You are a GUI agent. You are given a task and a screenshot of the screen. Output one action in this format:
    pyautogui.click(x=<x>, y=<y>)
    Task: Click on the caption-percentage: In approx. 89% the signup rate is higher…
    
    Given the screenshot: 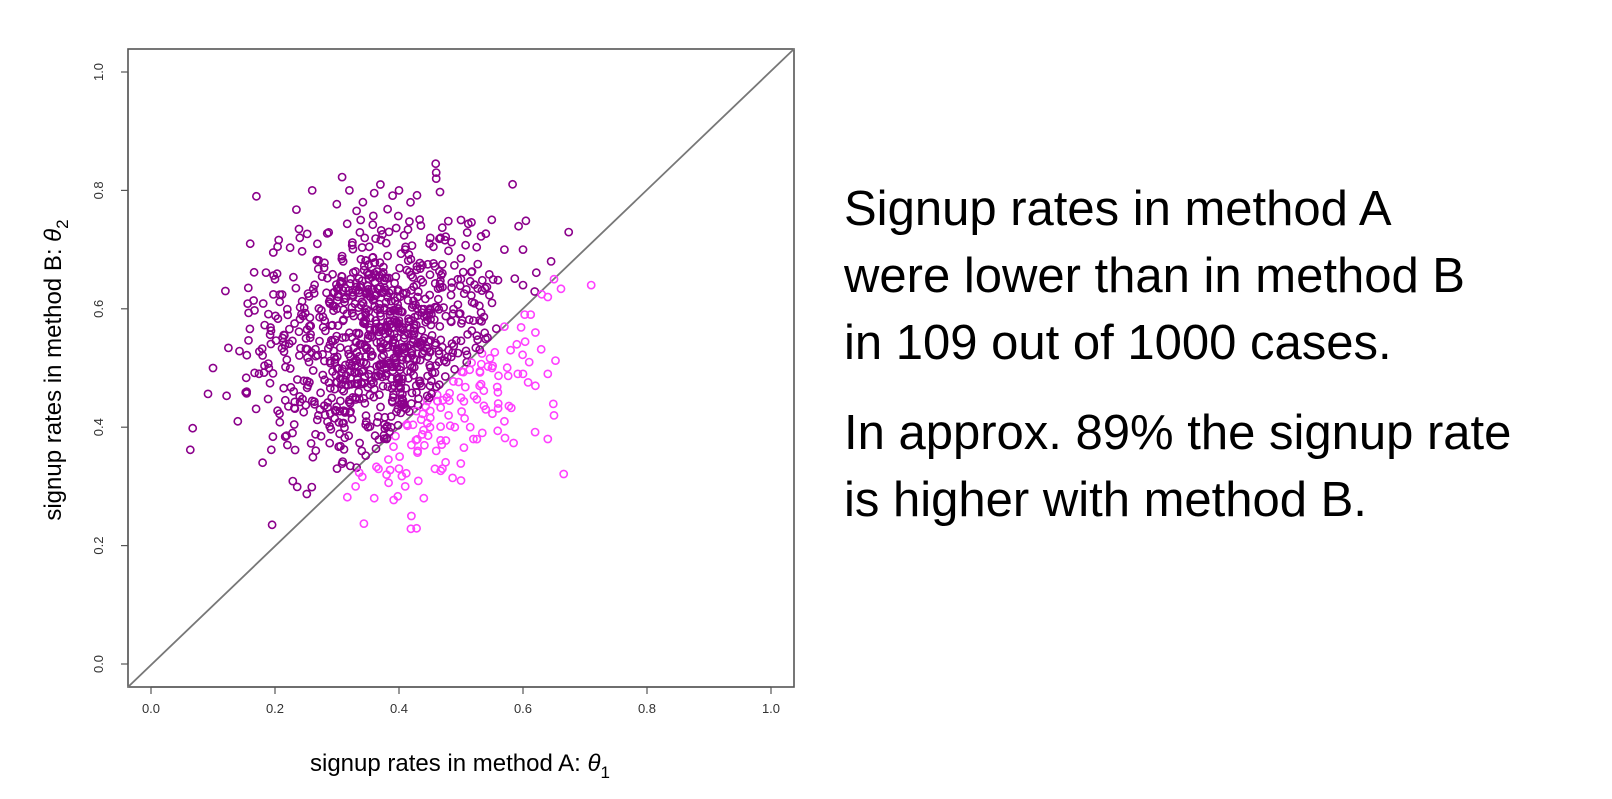 What is the action you would take?
    pyautogui.click(x=1224, y=467)
    